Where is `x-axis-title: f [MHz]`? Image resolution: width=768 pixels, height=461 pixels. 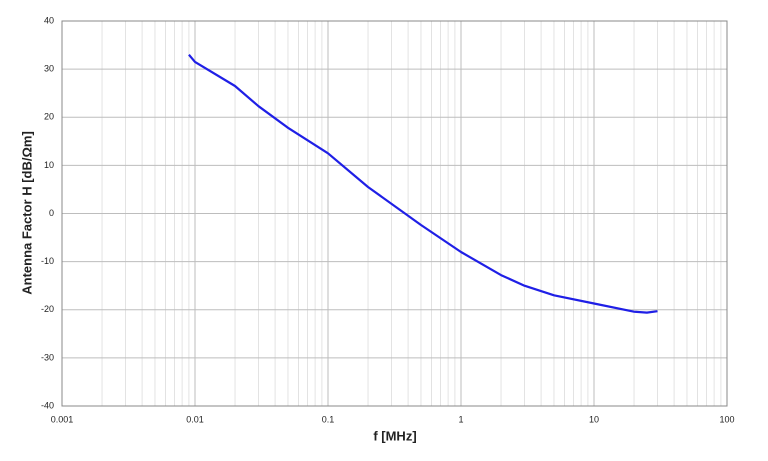
x-axis-title: f [MHz] is located at coordinates (394, 435).